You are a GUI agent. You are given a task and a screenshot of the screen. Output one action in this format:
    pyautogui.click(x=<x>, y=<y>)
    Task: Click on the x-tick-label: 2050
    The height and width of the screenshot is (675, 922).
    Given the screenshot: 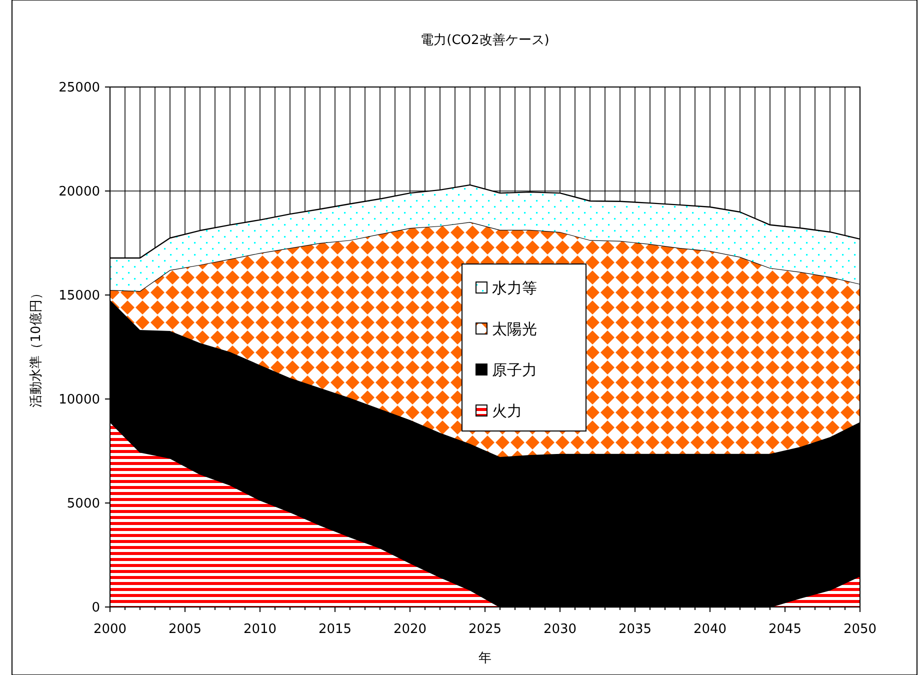 What is the action you would take?
    pyautogui.click(x=860, y=629)
    